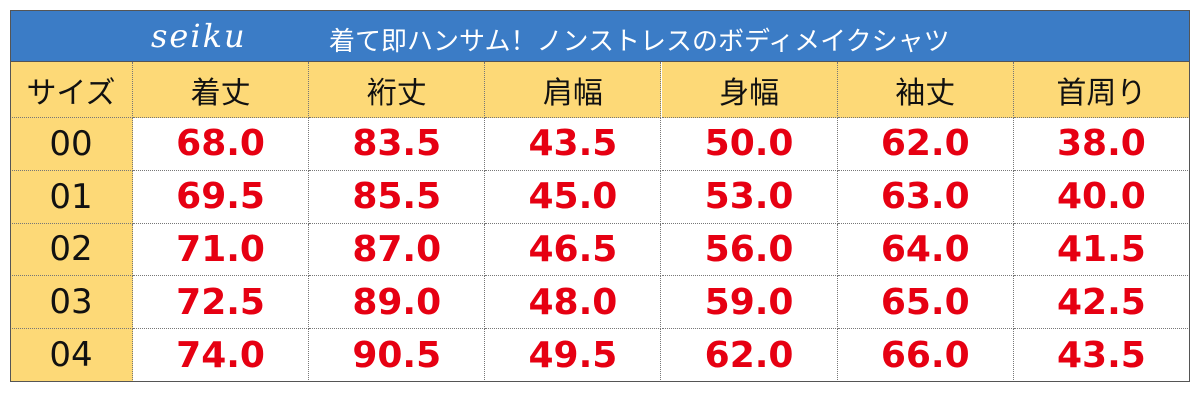 This screenshot has height=400, width=1200. What do you see at coordinates (397, 197) in the screenshot?
I see `measurement: 85.5` at bounding box center [397, 197].